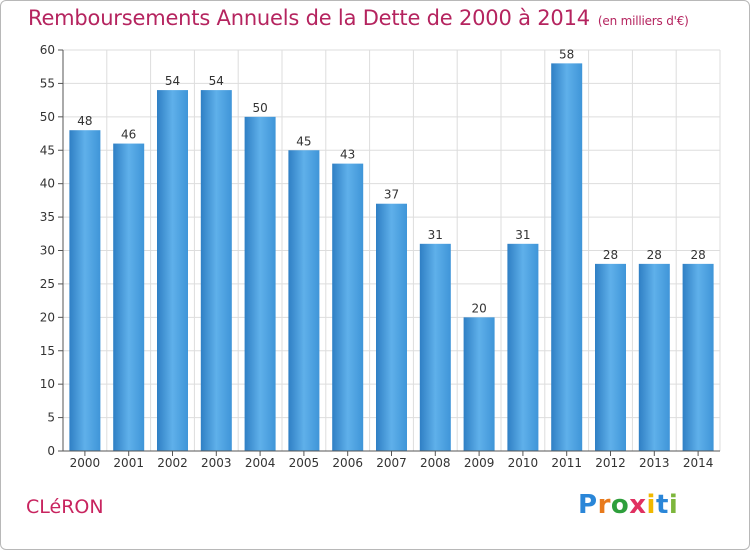  What do you see at coordinates (47, 150) in the screenshot?
I see `y-tick-label: 45` at bounding box center [47, 150].